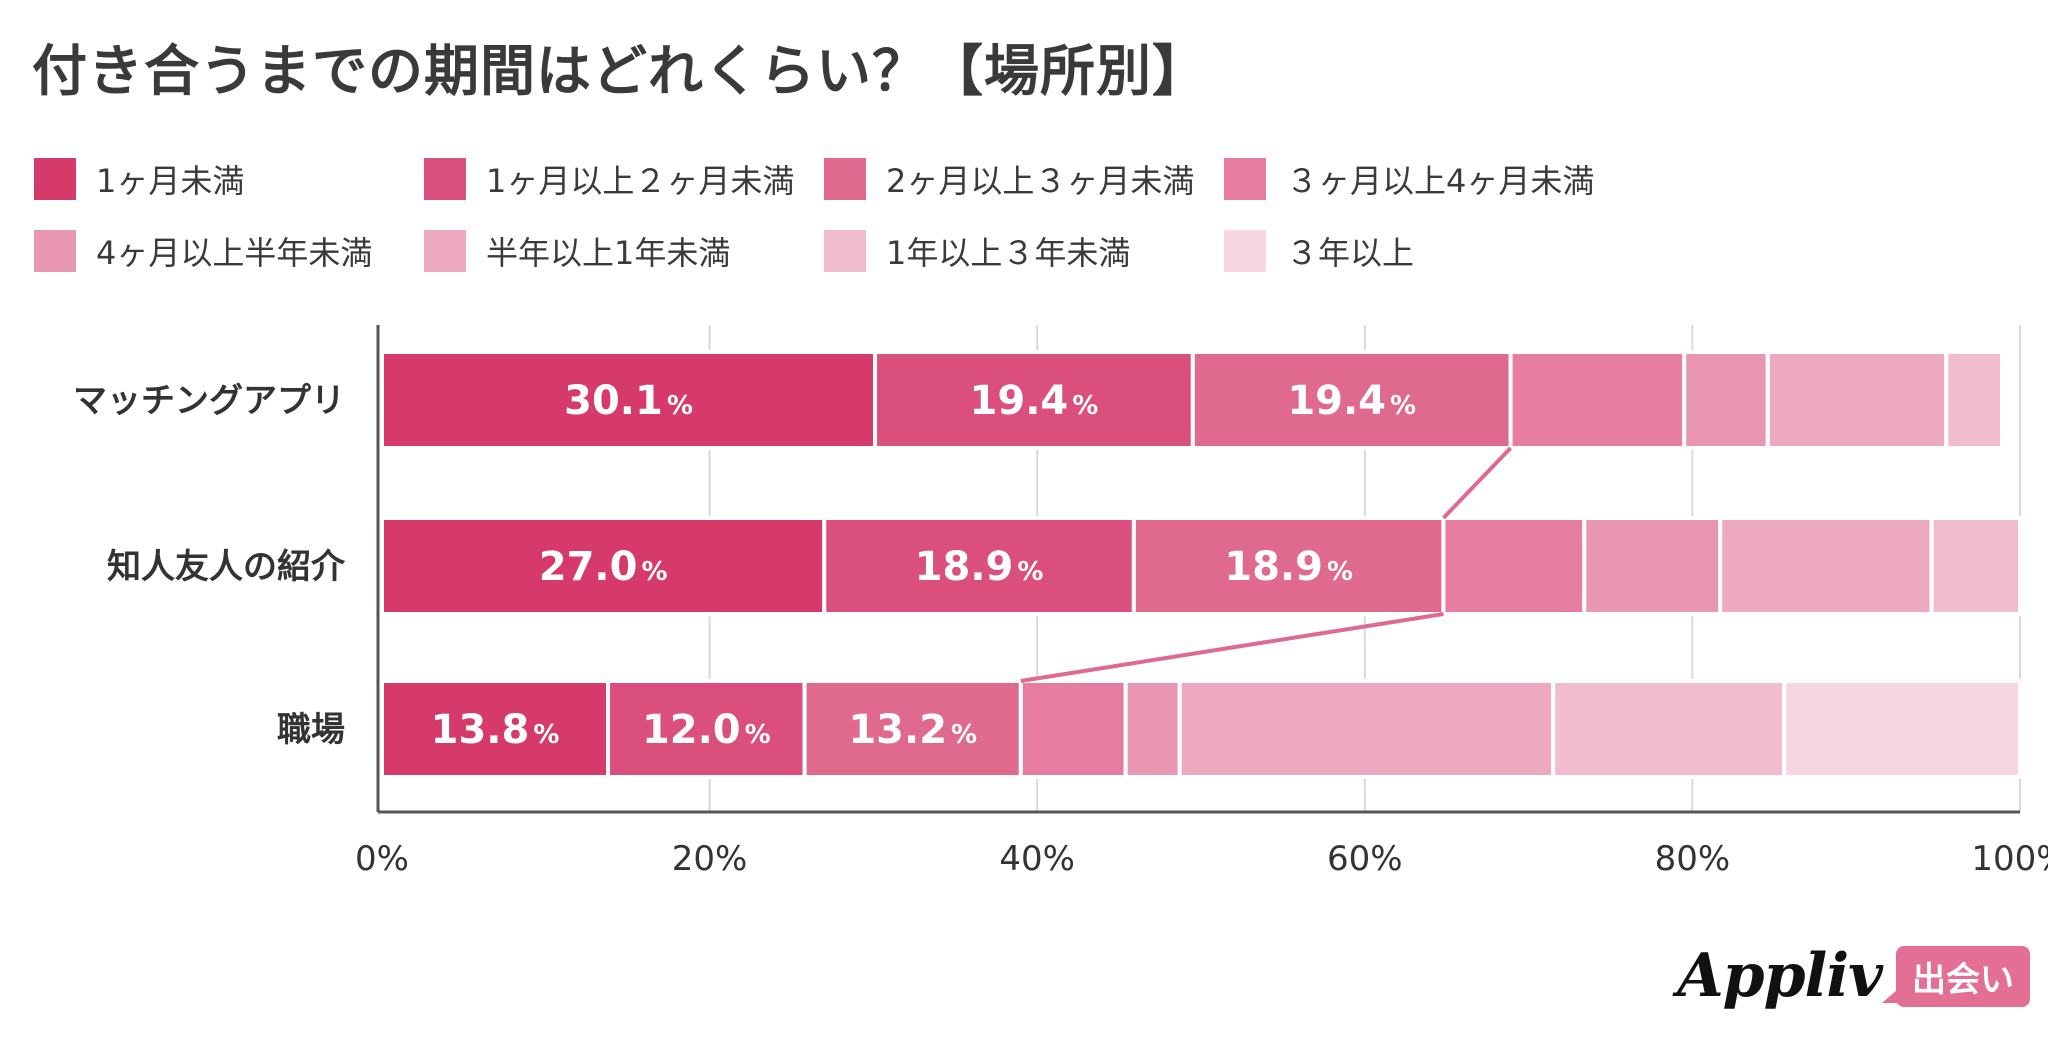  What do you see at coordinates (170, 181) in the screenshot?
I see `legend-label: 1ヶ月未満` at bounding box center [170, 181].